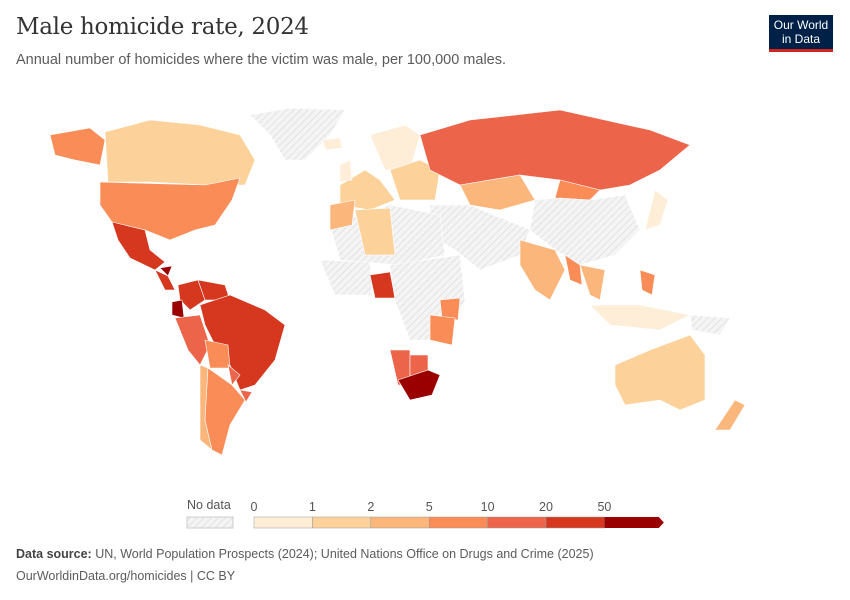 This screenshot has height=600, width=850. I want to click on country-west-africa, so click(346, 277).